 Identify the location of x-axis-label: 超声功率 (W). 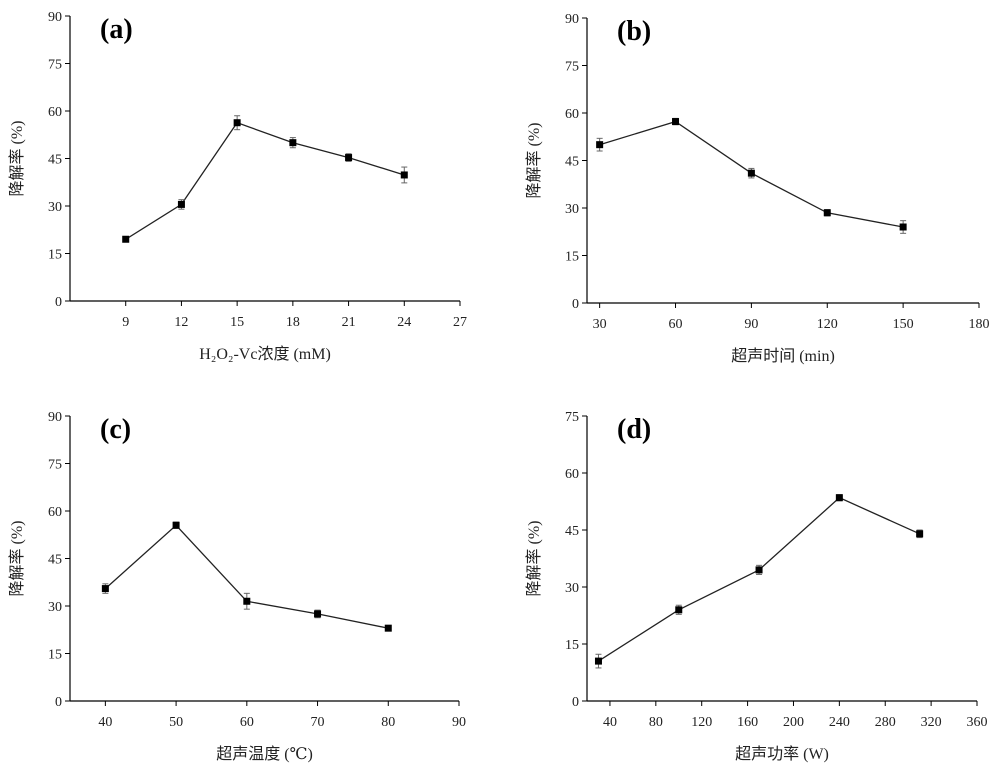
(782, 754).